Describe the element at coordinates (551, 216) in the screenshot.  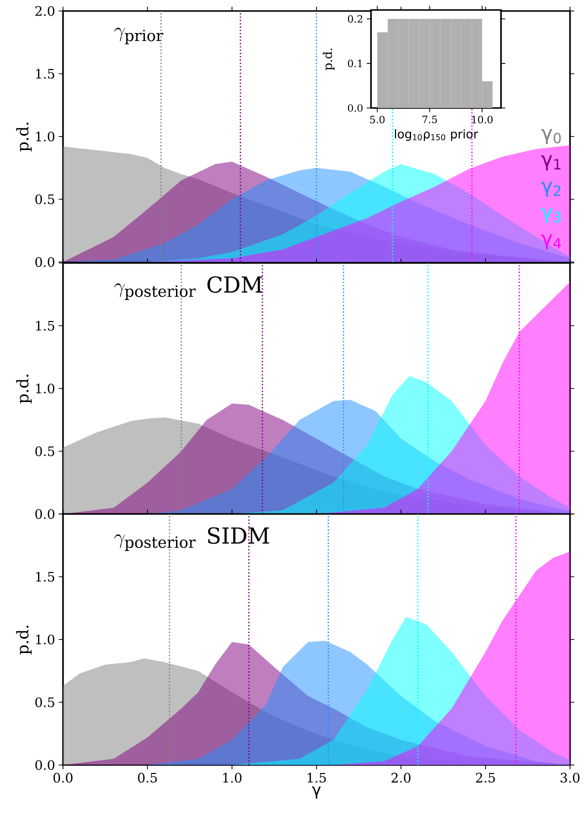
I see `series-label: γ$_{3}$` at that location.